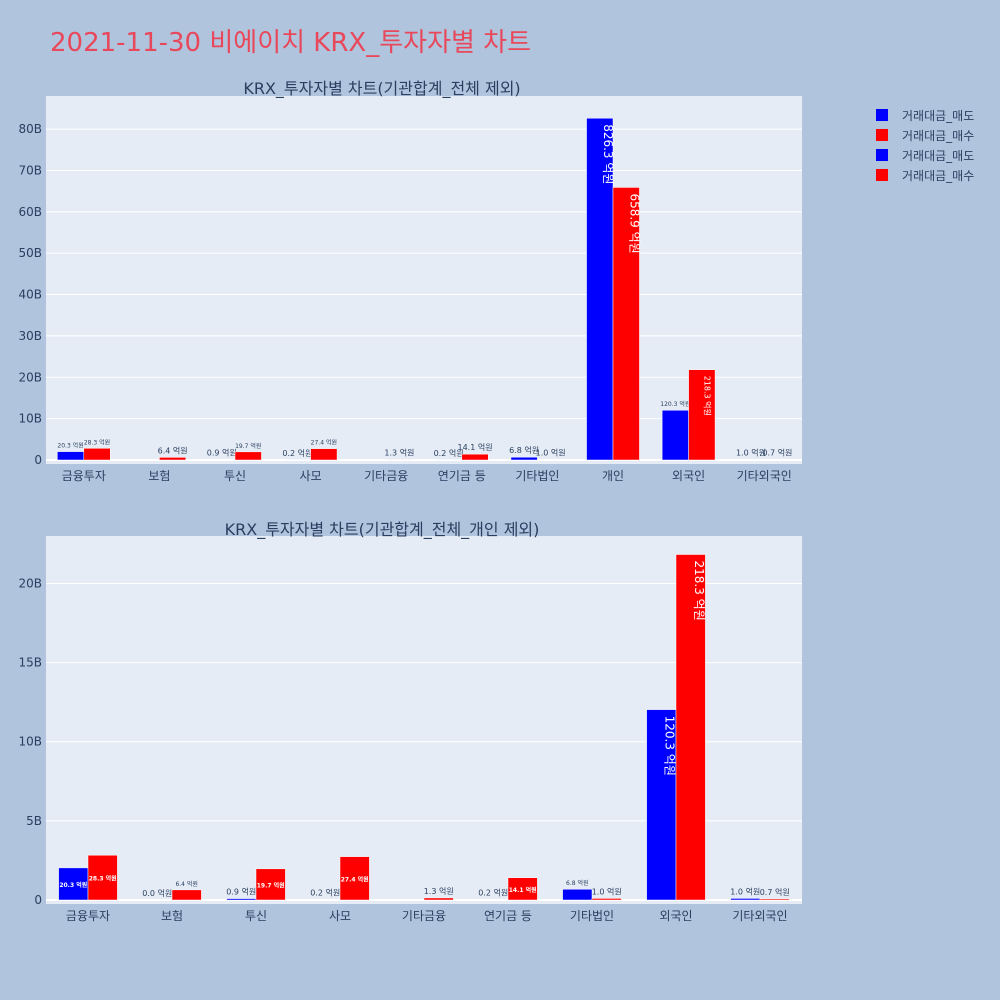 The height and width of the screenshot is (1000, 1000). I want to click on legend-label: 거래대금_매수, so click(938, 176).